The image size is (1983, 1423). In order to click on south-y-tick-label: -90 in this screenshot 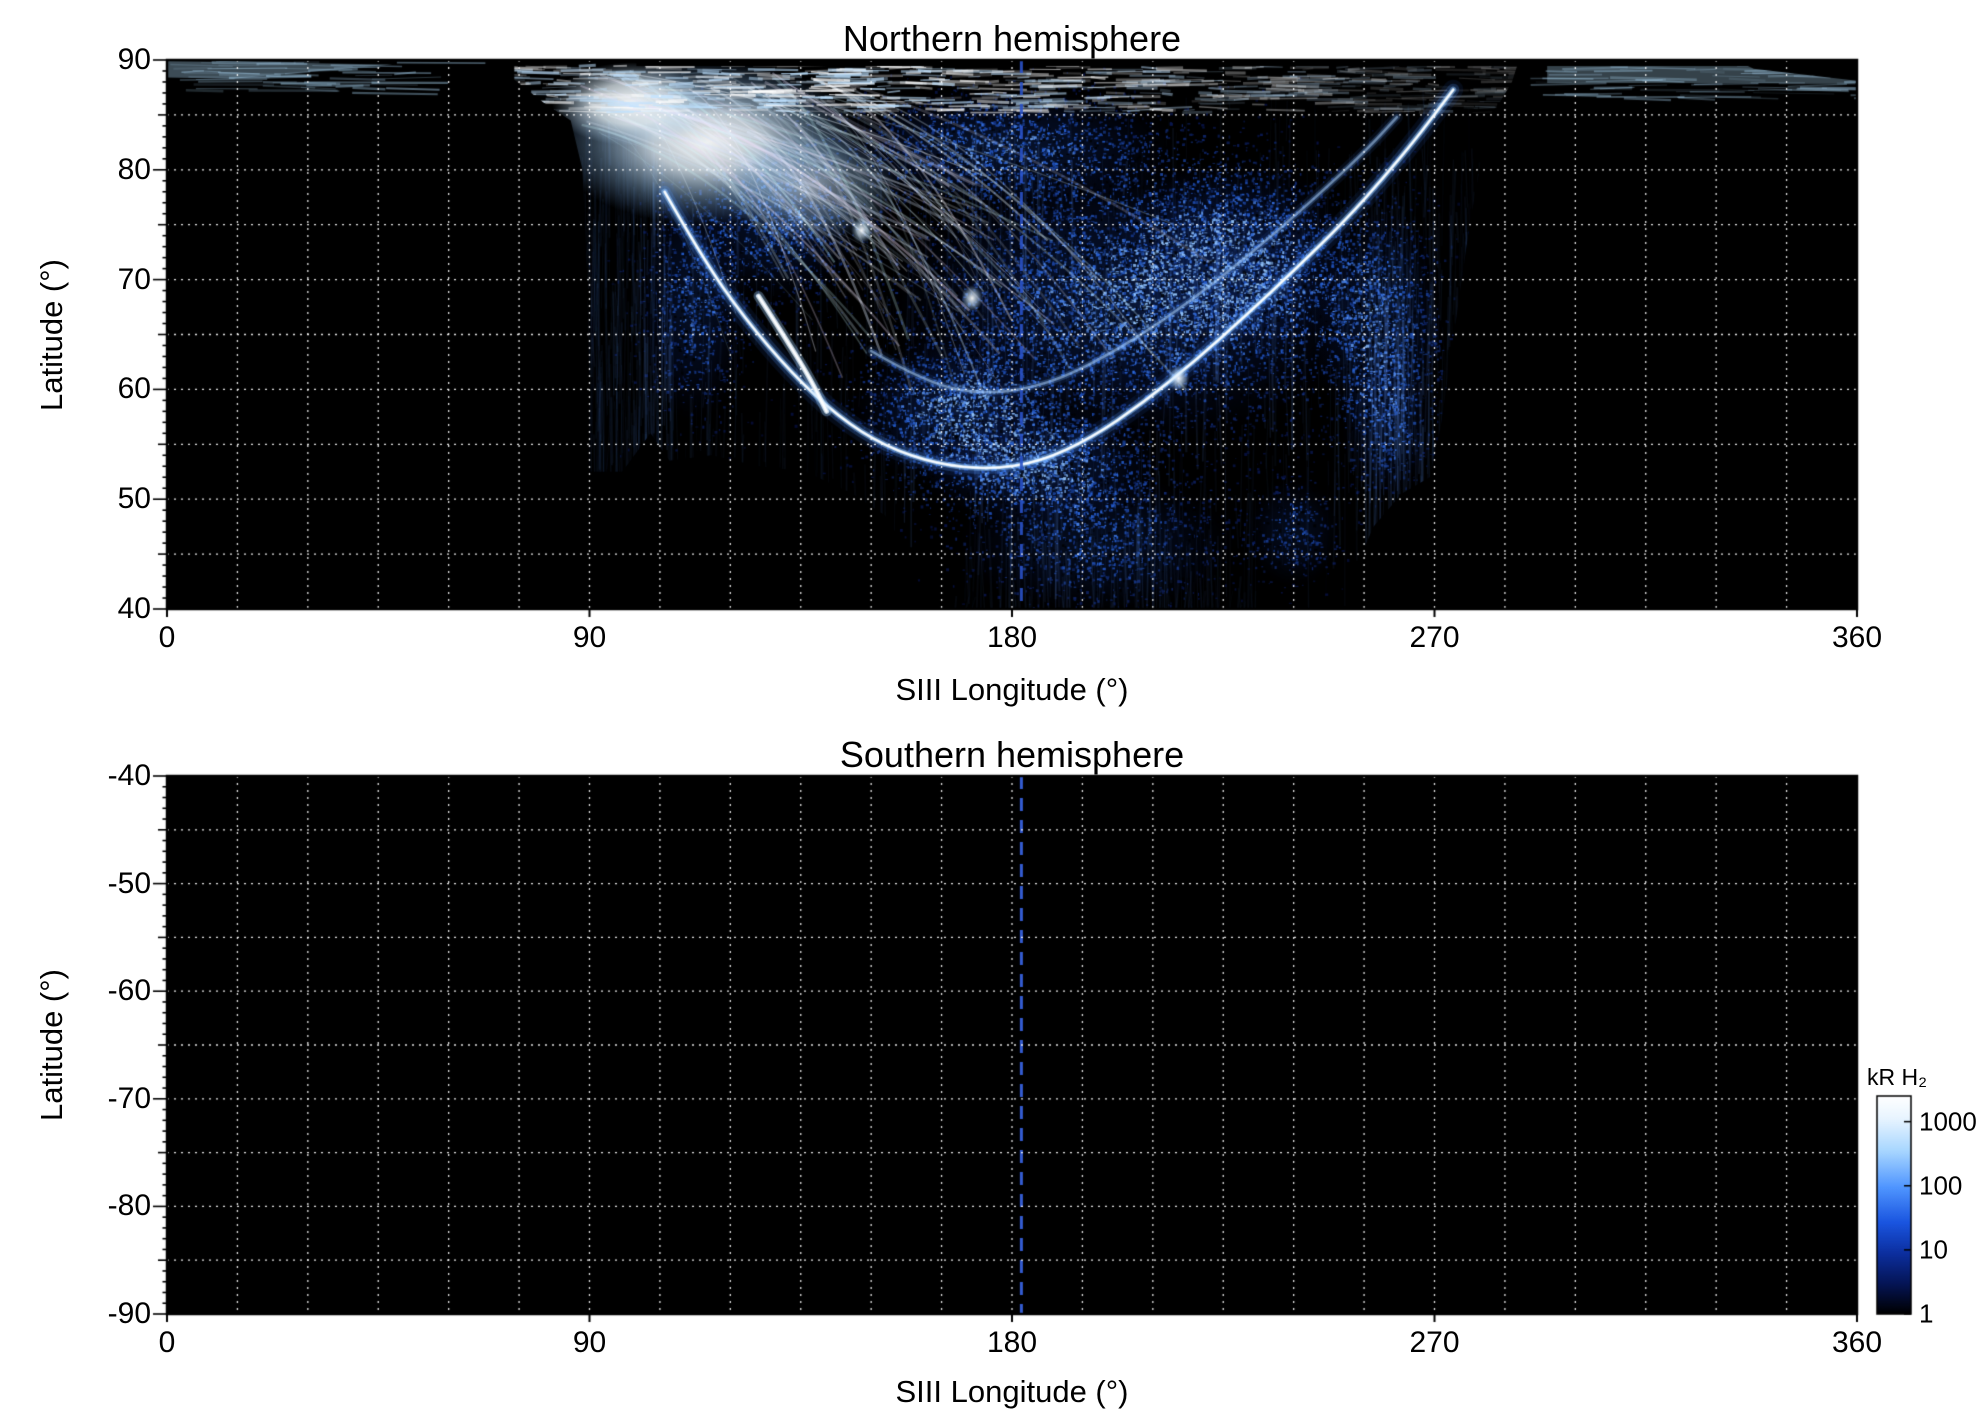, I will do `click(129, 1313)`.